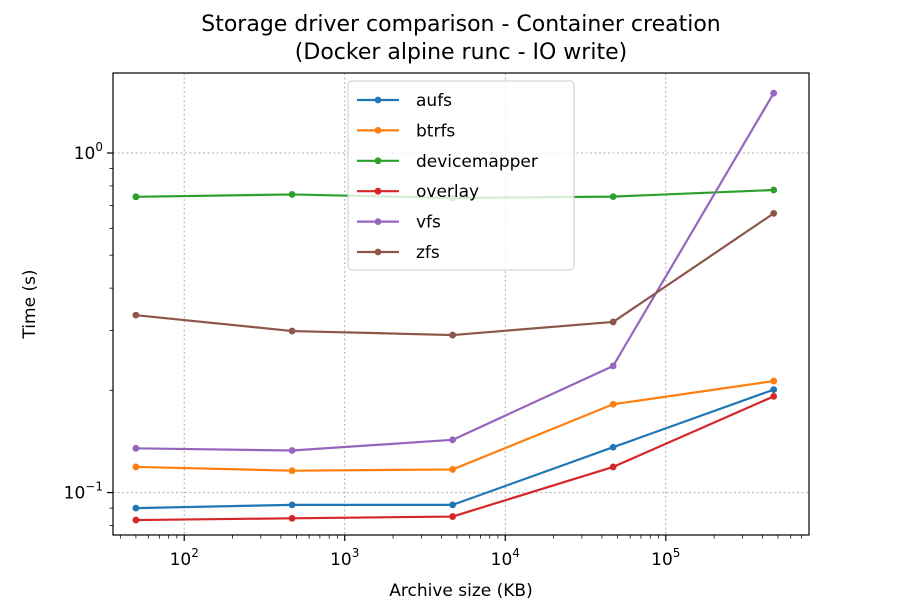 Image resolution: width=900 pixels, height=600 pixels. What do you see at coordinates (30, 304) in the screenshot?
I see `y-axis-label: Time (s)` at bounding box center [30, 304].